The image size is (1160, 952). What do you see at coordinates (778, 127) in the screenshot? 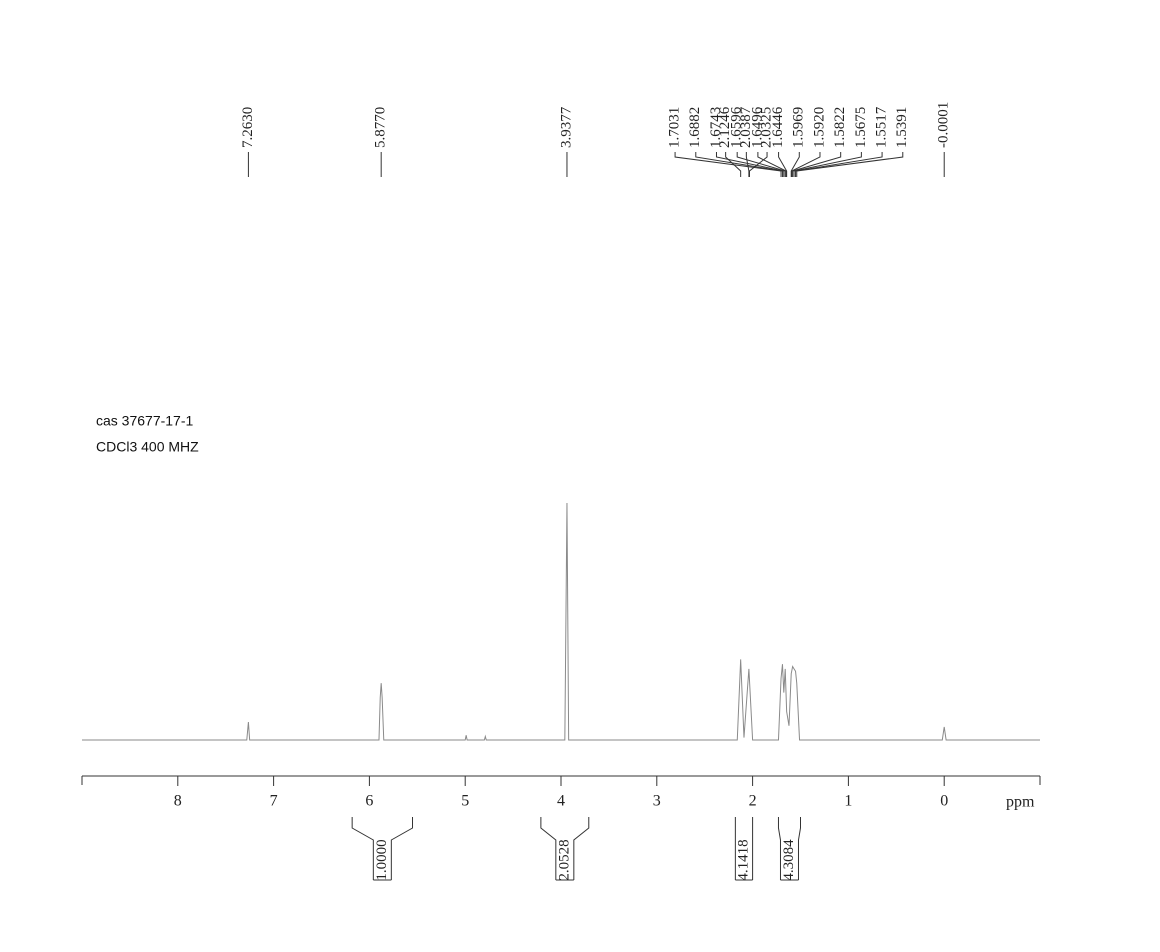
I see `peak-label: 1.6446` at bounding box center [778, 127].